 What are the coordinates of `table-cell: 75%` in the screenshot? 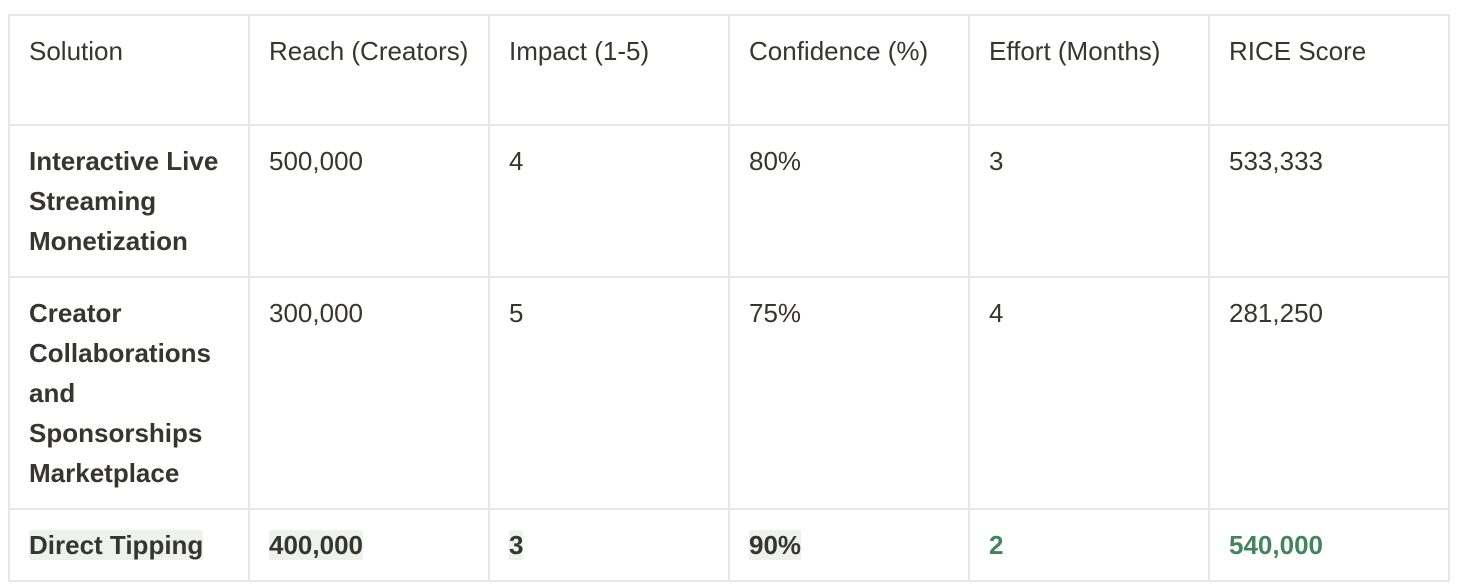 It's located at (849, 393).